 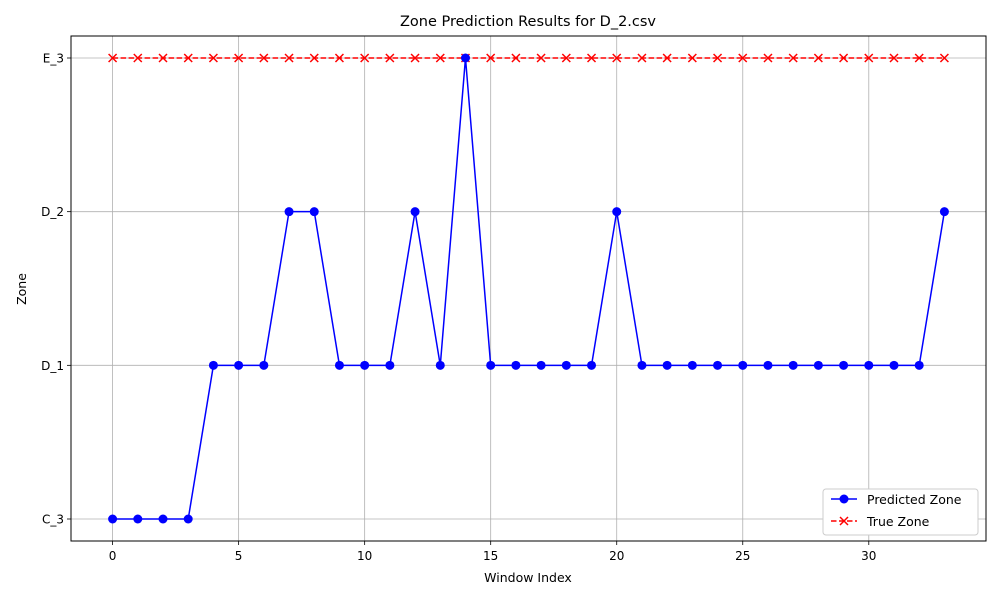 I want to click on legend-box, so click(x=900, y=512).